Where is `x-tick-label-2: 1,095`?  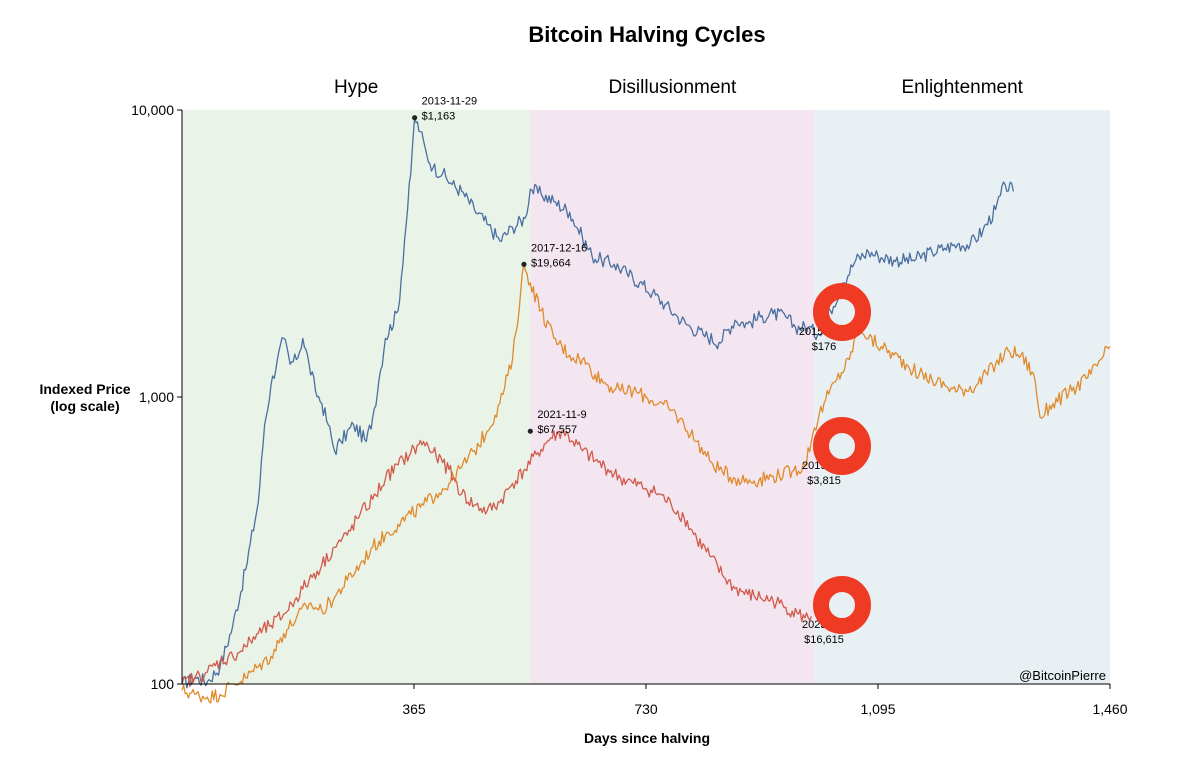
x-tick-label-2: 1,095 is located at coordinates (877, 709).